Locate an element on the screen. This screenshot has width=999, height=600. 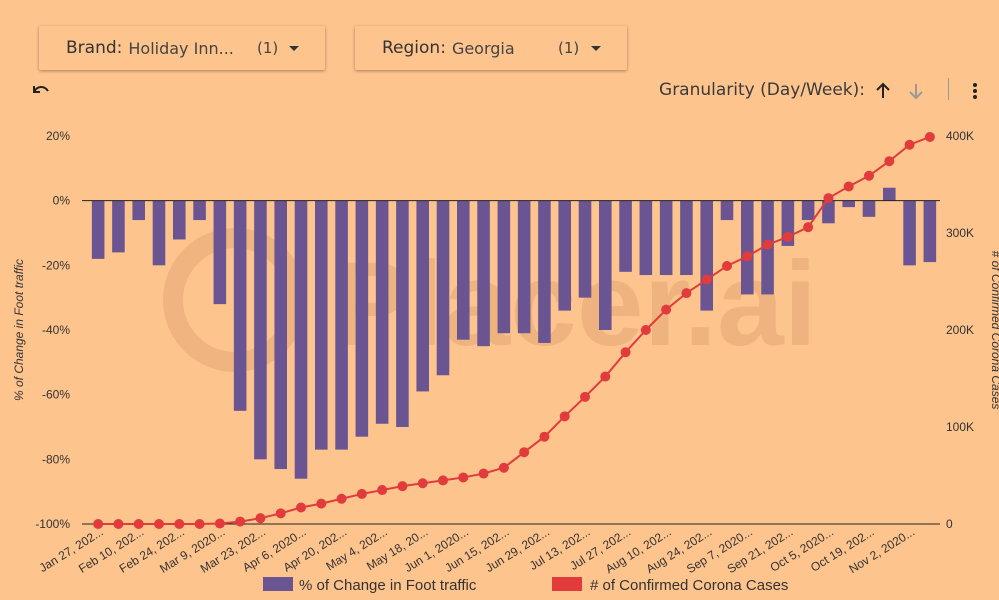
region-filter: Region: Georgia (1) is located at coordinates (491, 48).